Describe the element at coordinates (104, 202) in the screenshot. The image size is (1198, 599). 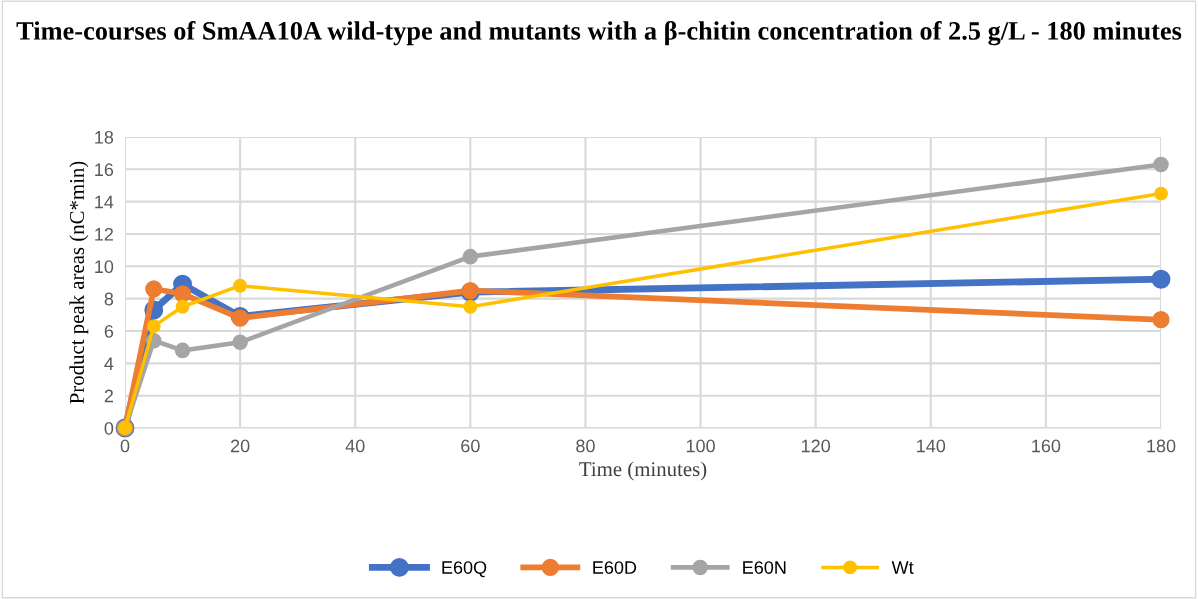
I see `y-tick-label: 14` at that location.